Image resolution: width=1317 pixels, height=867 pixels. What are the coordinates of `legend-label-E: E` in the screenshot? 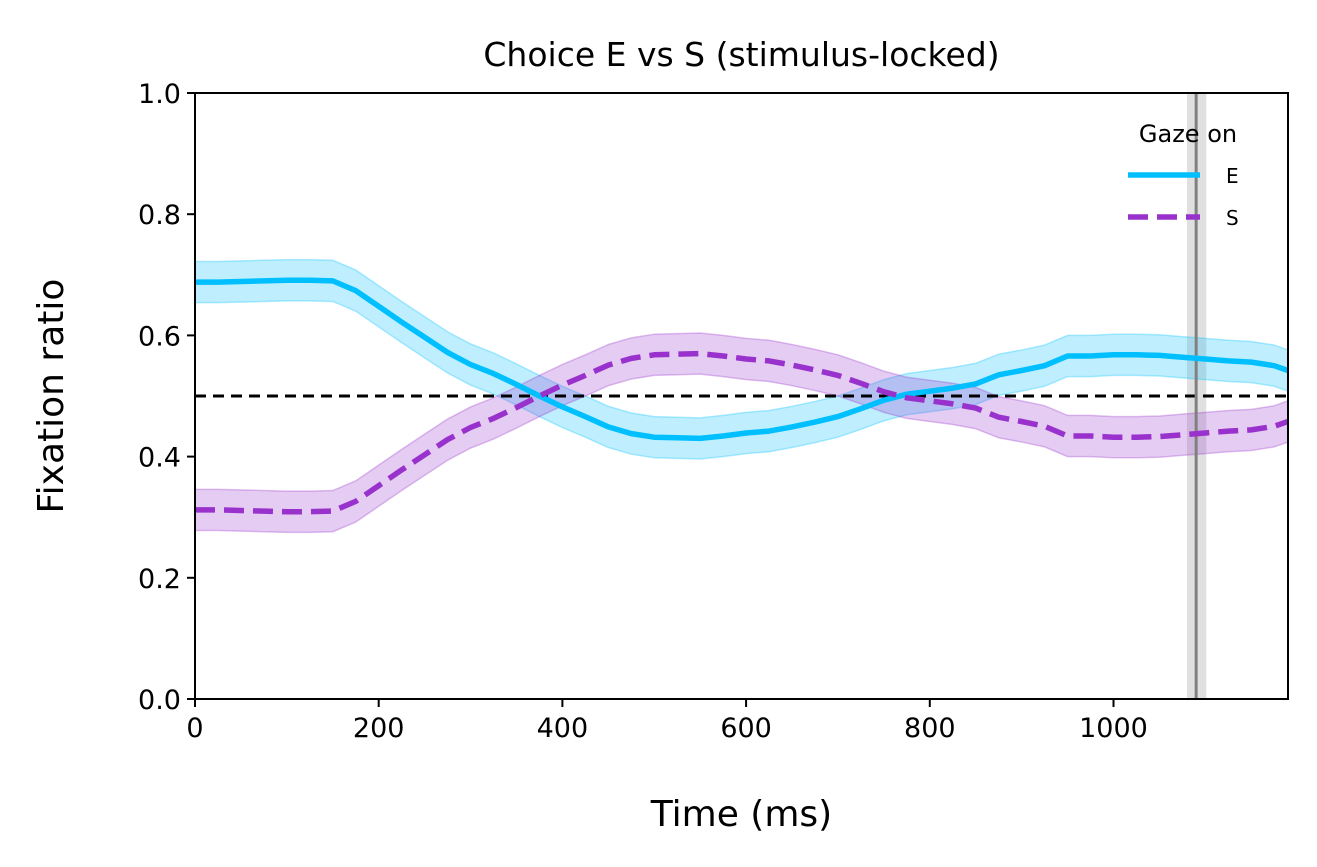 It's located at (1232, 176).